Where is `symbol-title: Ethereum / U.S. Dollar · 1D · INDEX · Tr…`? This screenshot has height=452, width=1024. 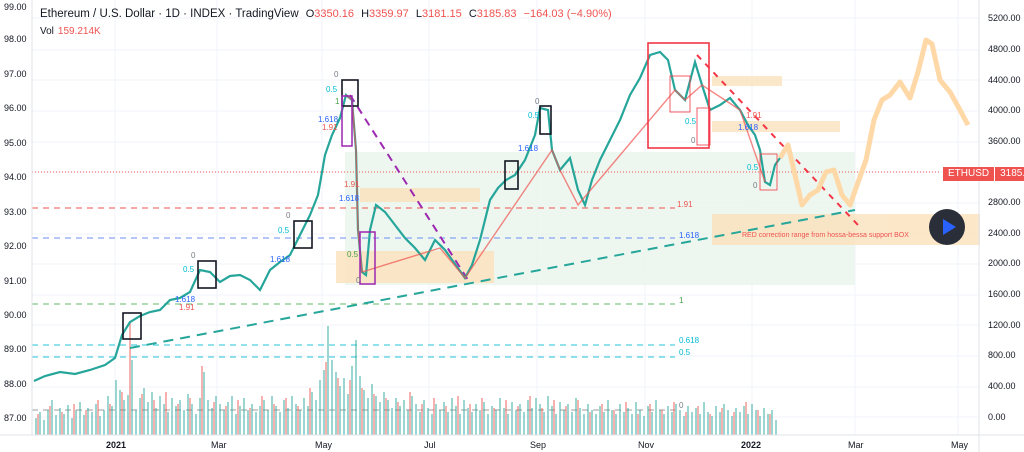 symbol-title: Ethereum / U.S. Dollar · 1D · INDEX · Tr… is located at coordinates (169, 14).